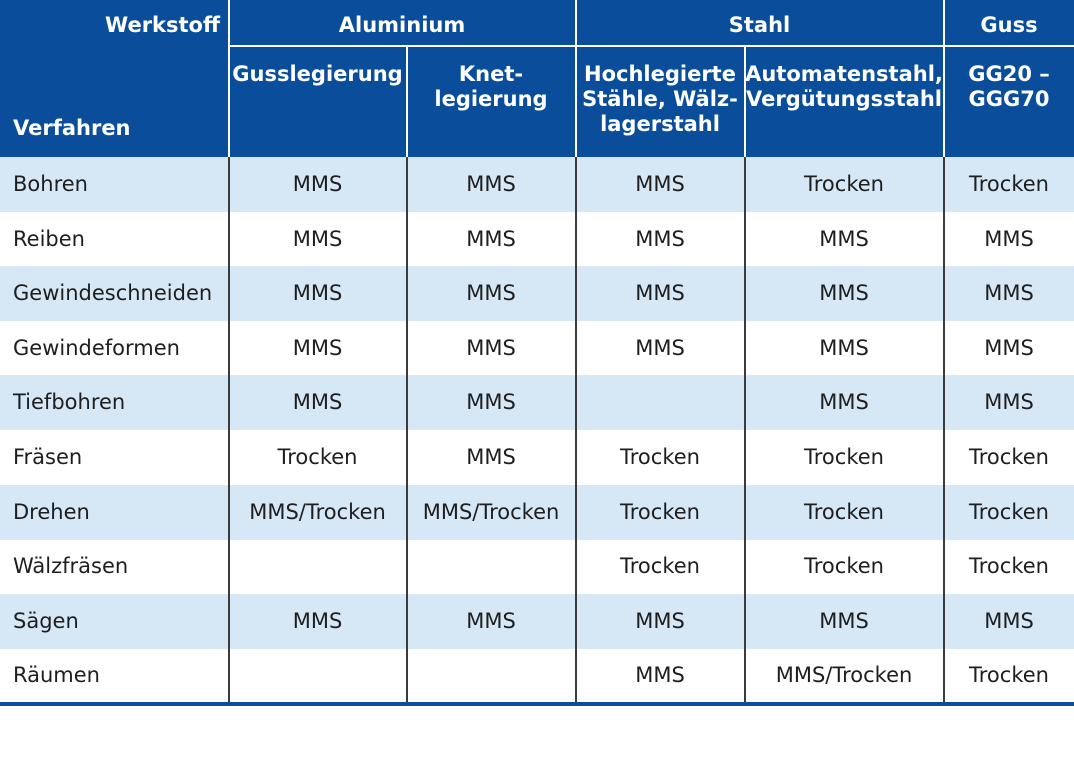 This screenshot has height=765, width=1074. What do you see at coordinates (51, 511) in the screenshot?
I see `row-label: Drehen` at bounding box center [51, 511].